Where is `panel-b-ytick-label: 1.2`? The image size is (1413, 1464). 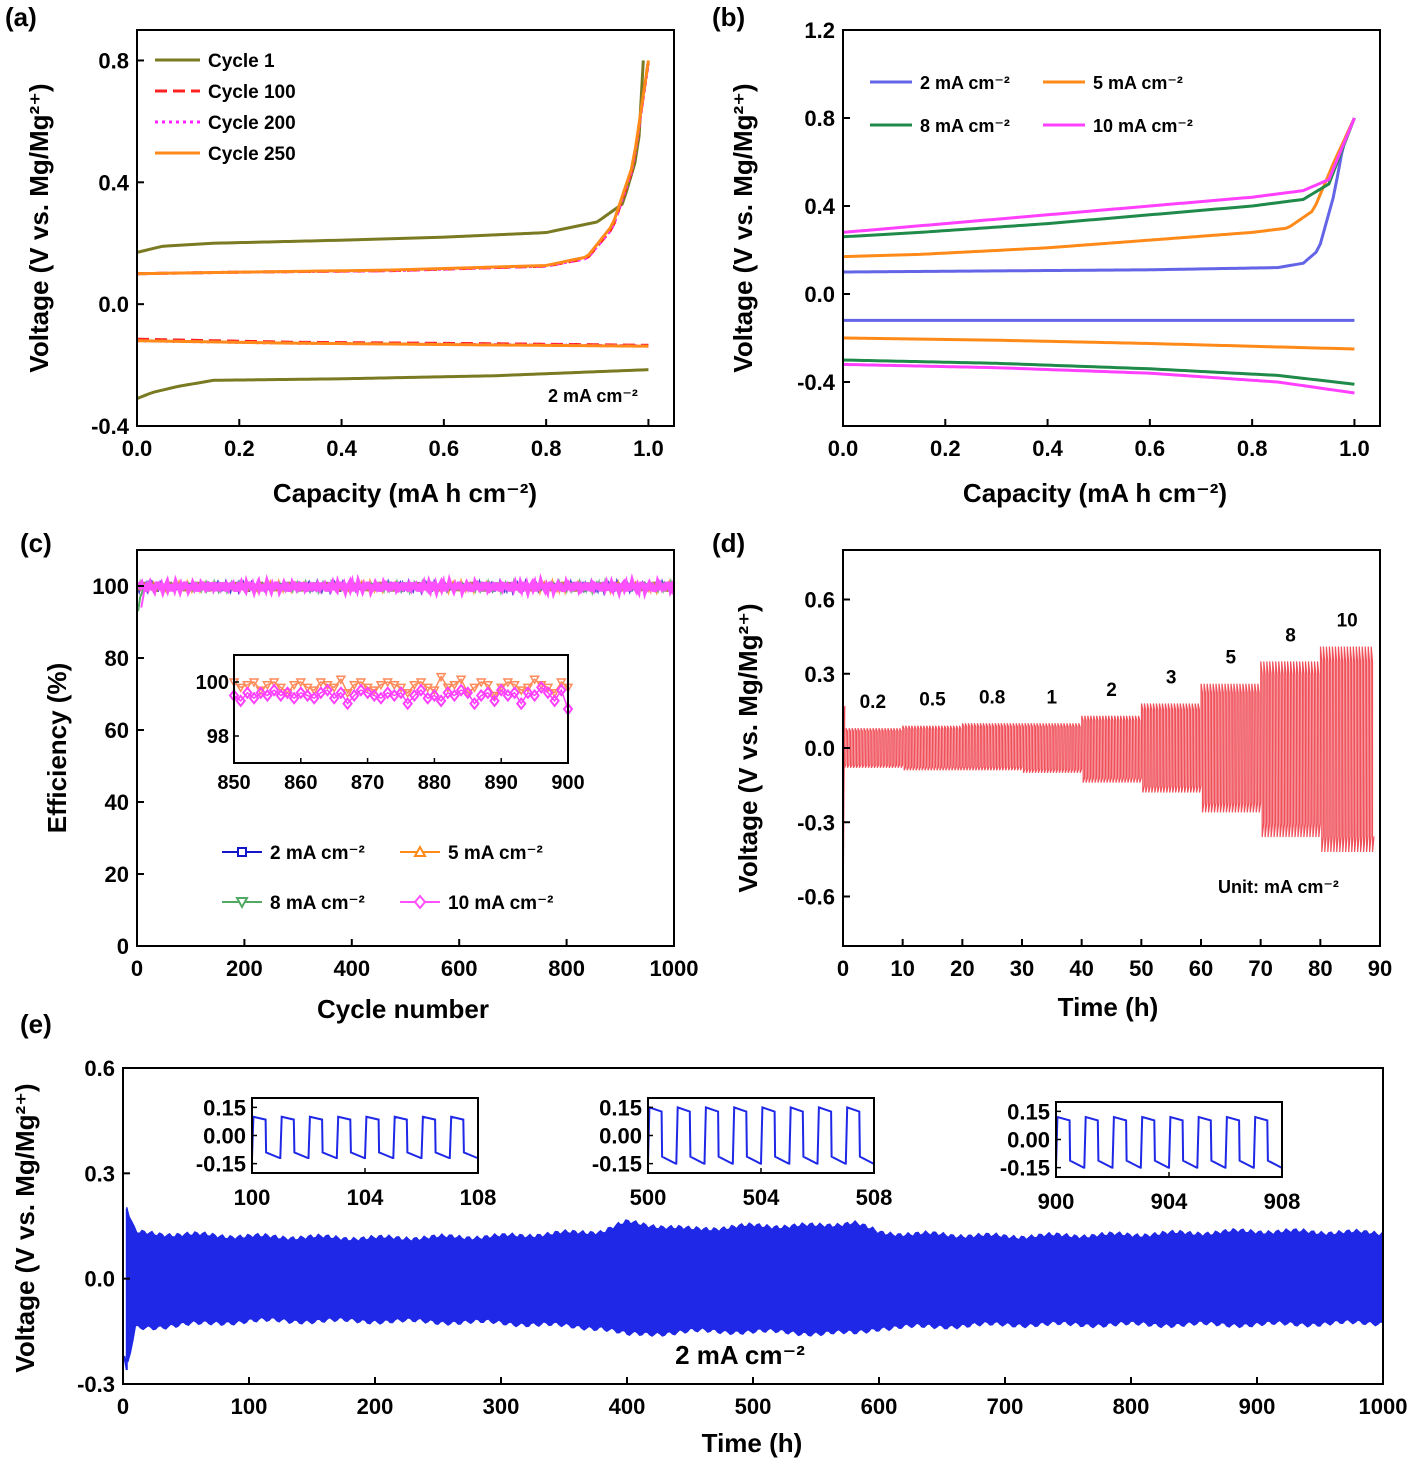
panel-b-ytick-label: 1.2 is located at coordinates (819, 30).